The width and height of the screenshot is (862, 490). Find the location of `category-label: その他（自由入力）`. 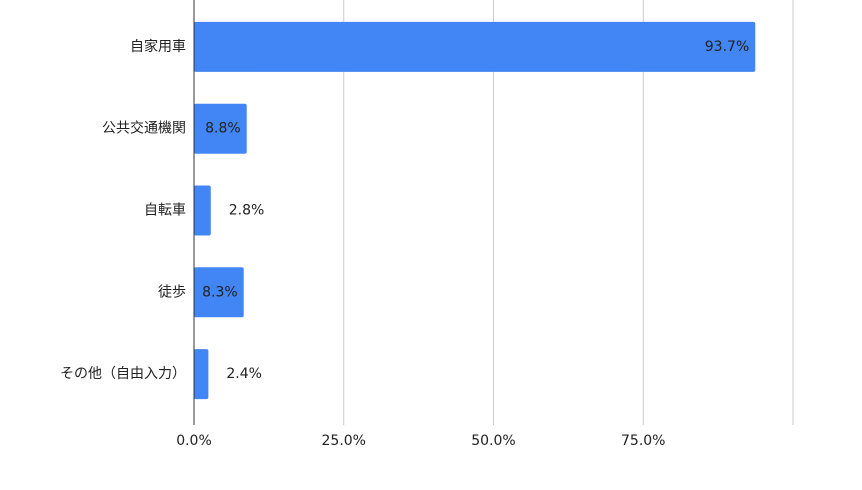

category-label: その他（自由入力） is located at coordinates (123, 374).